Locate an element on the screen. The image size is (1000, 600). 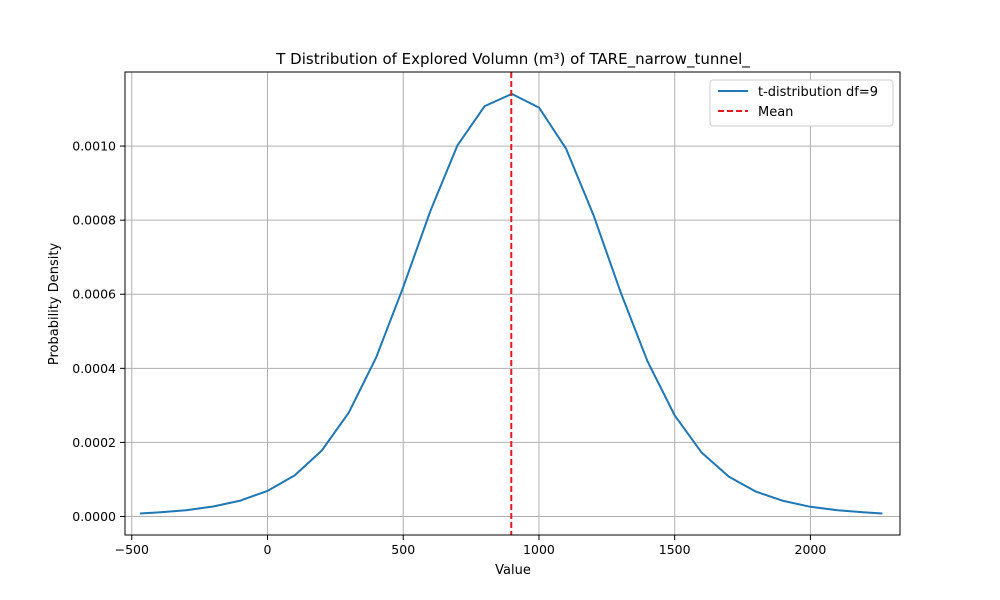
y-tick-label: 0.0008 is located at coordinates (94, 220).